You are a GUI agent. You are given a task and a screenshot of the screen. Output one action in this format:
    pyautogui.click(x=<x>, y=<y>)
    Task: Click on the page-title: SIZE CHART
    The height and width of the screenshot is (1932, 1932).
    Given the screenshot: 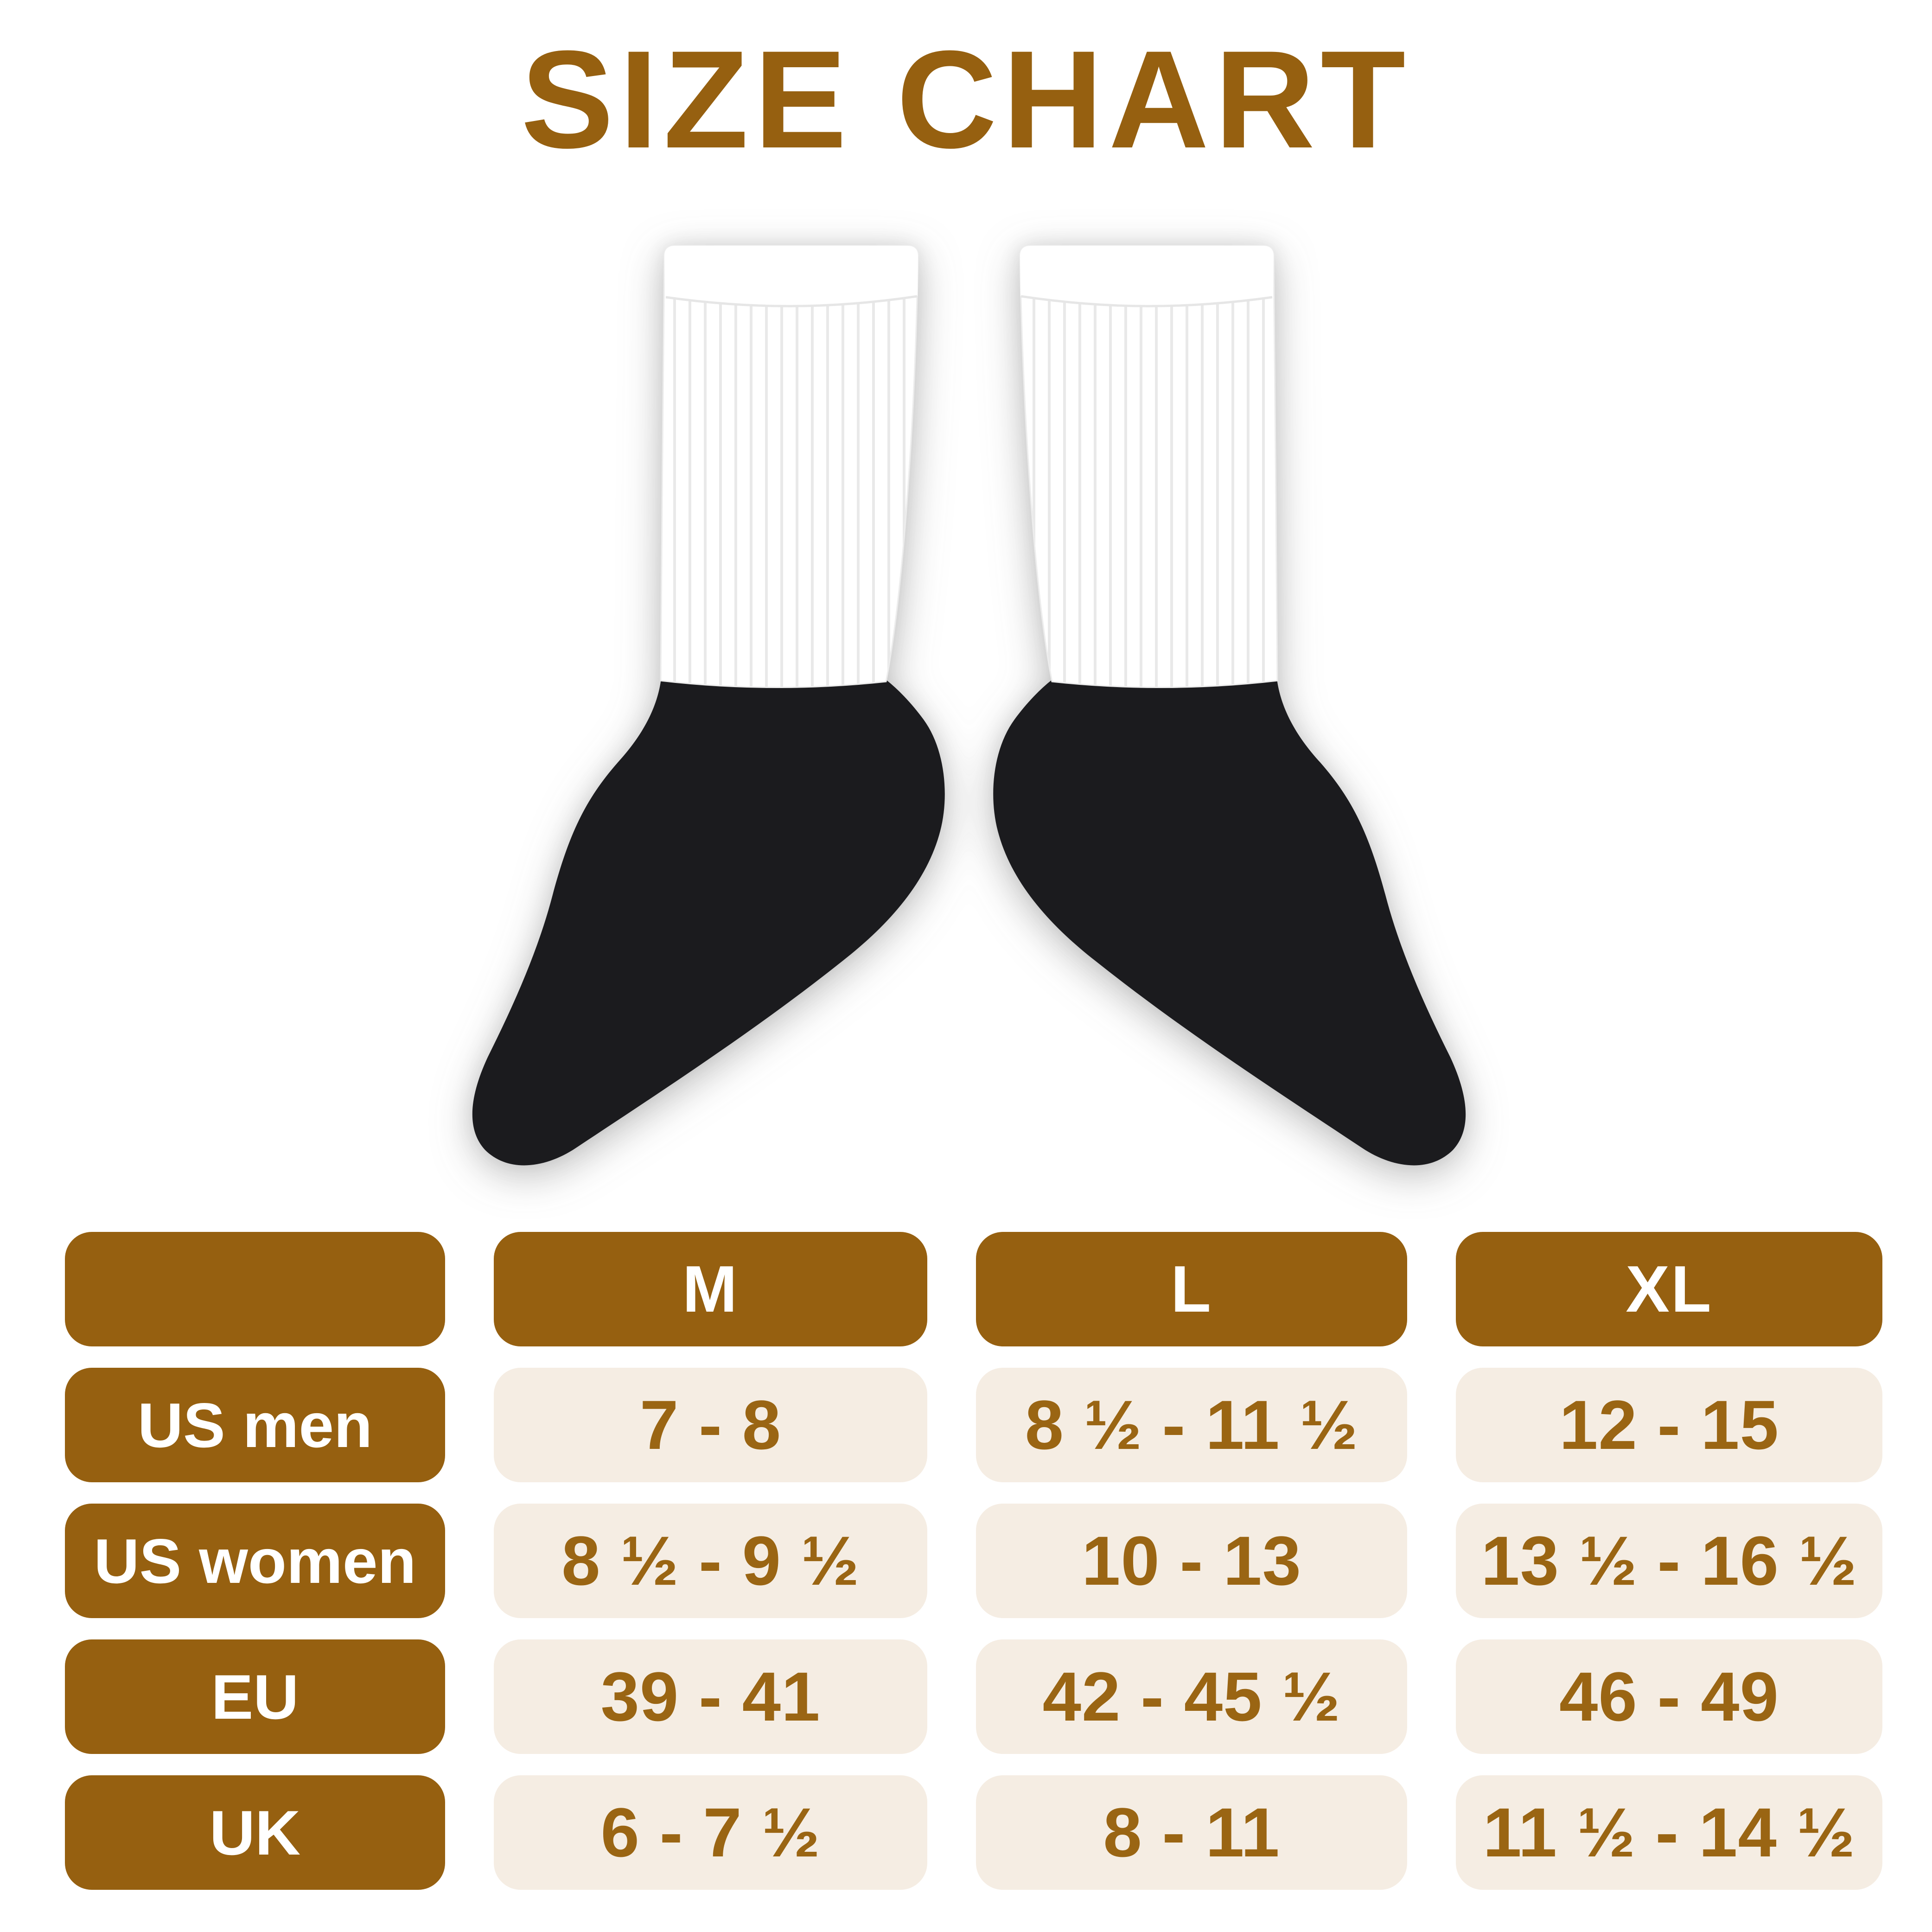 What is the action you would take?
    pyautogui.click(x=966, y=99)
    